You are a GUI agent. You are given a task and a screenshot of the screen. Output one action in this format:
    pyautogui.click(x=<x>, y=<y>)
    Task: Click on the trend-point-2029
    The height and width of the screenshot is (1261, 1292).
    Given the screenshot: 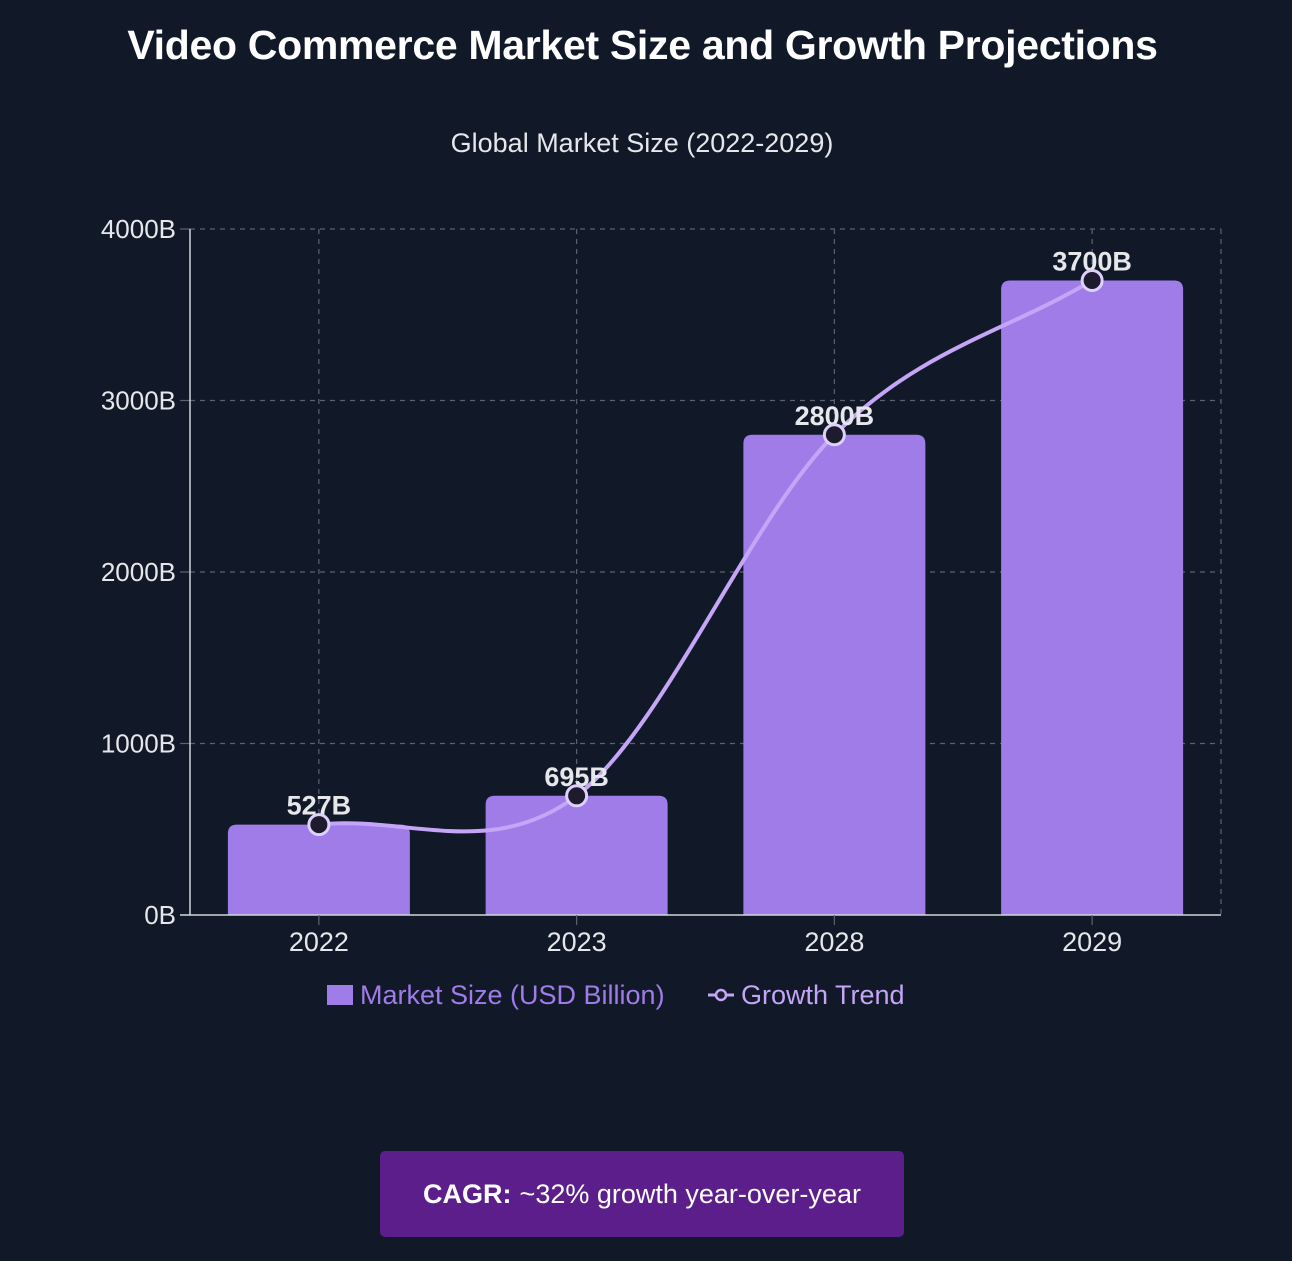 What is the action you would take?
    pyautogui.click(x=1092, y=280)
    